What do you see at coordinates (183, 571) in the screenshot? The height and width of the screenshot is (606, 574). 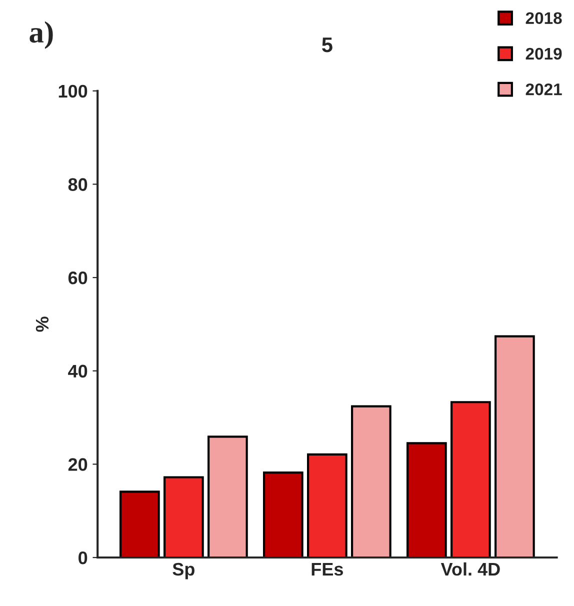 I see `x-tick-label: Sp` at bounding box center [183, 571].